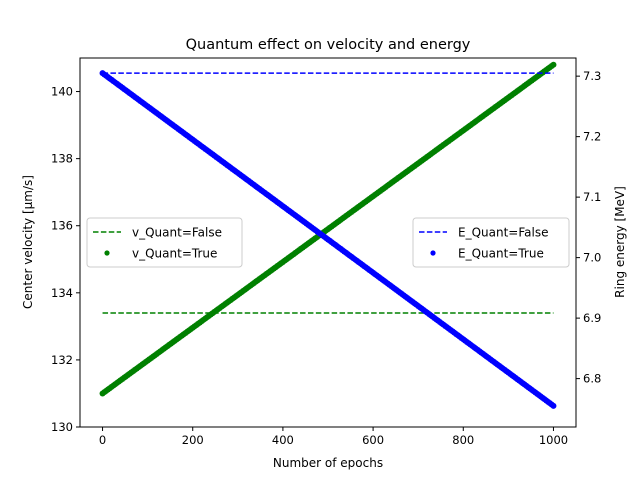 This screenshot has height=480, width=640. What do you see at coordinates (62, 226) in the screenshot?
I see `y-left-tick-label: 136` at bounding box center [62, 226].